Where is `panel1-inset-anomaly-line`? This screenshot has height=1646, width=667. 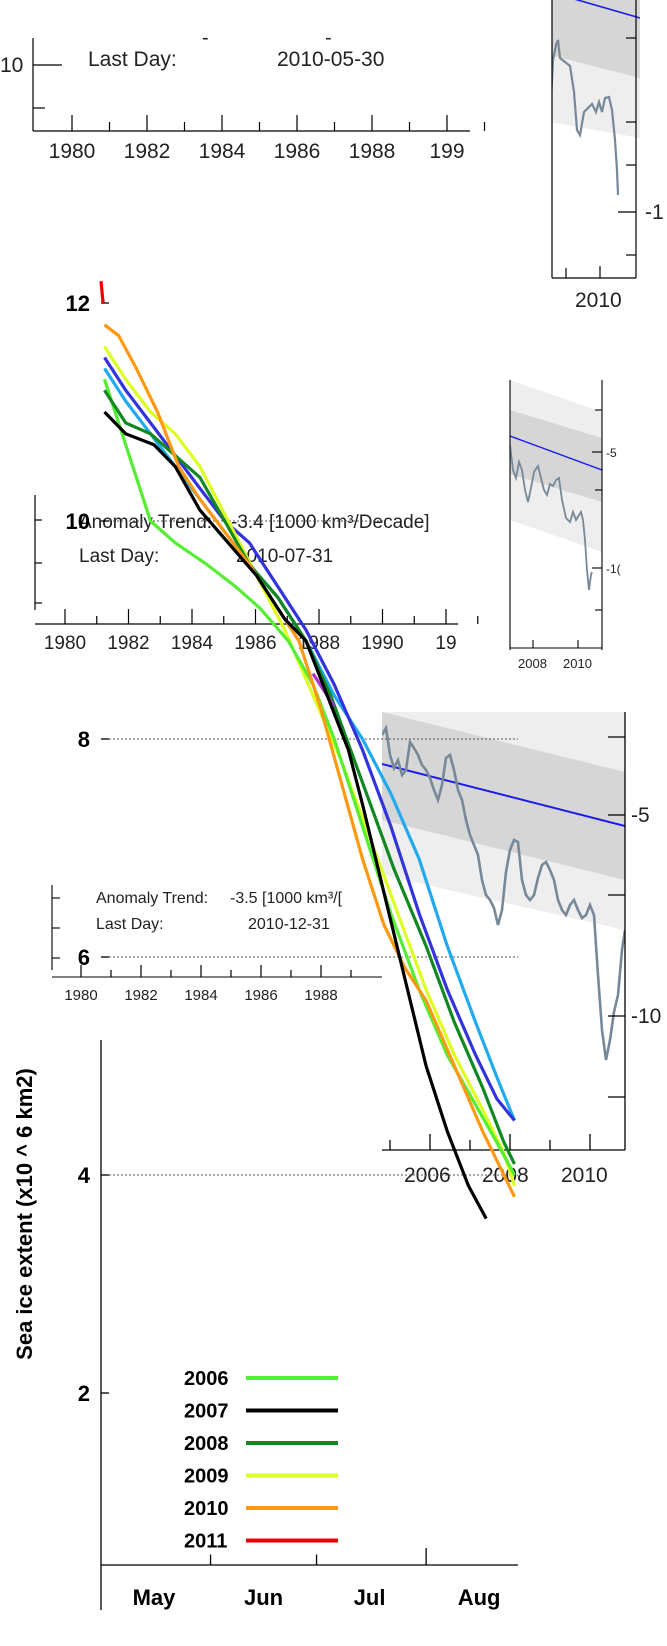 panel1-inset-anomaly-line is located at coordinates (586, 117).